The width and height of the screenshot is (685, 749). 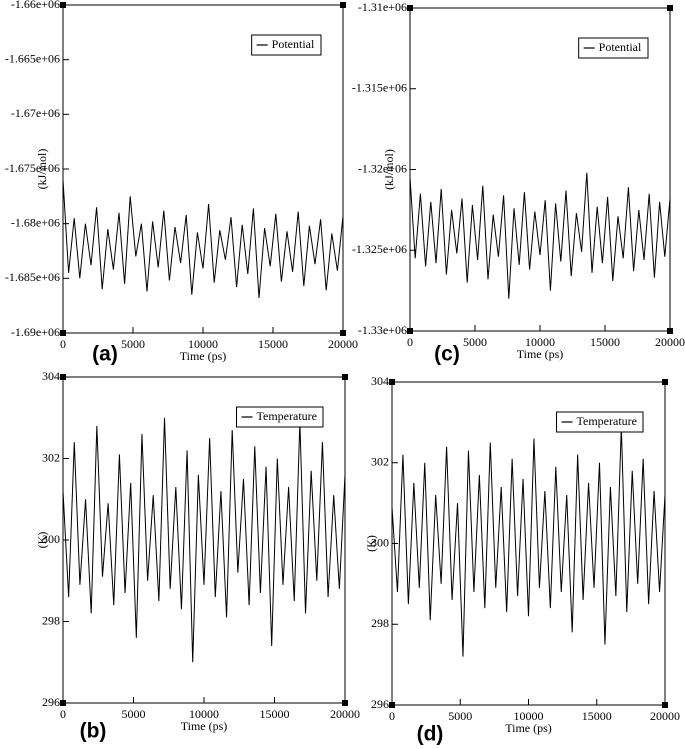 What do you see at coordinates (379, 88) in the screenshot?
I see `y-tick-label: -1.315e+06` at bounding box center [379, 88].